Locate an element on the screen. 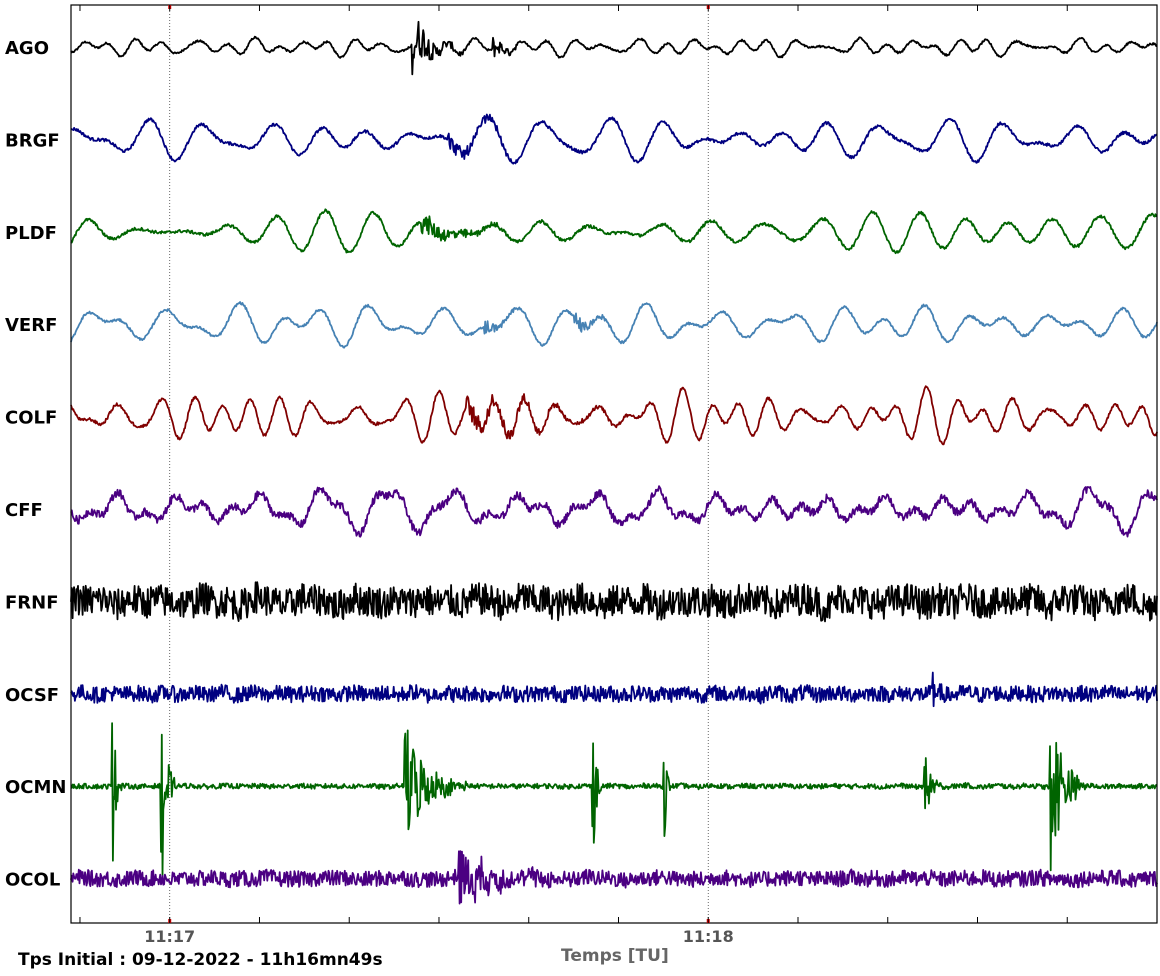 This screenshot has width=1160, height=976. station-label-colf: COLF is located at coordinates (31, 418).